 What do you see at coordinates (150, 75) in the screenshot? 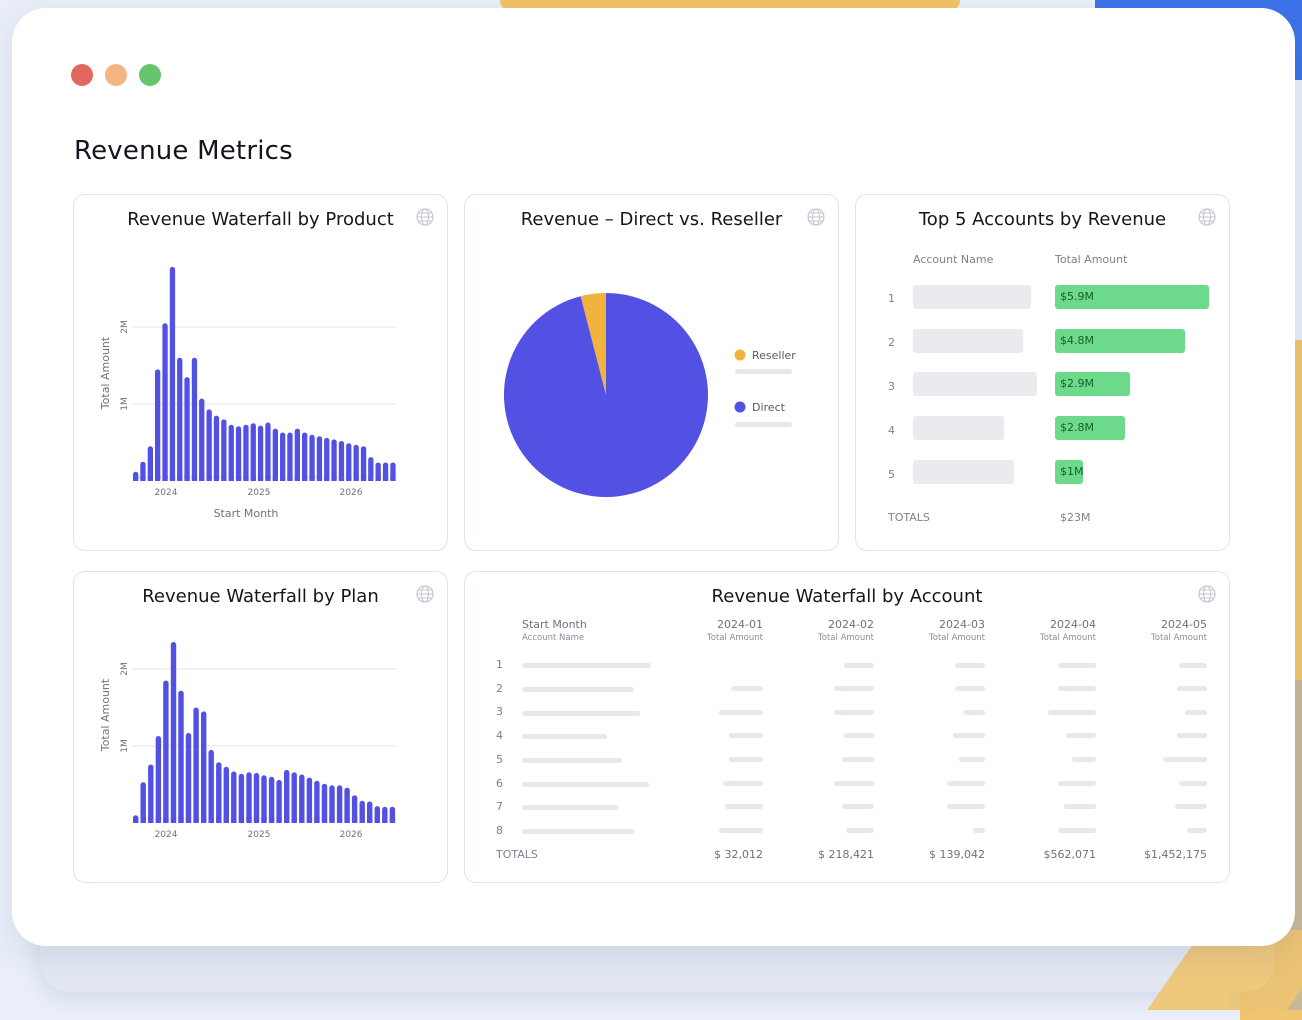
I see `maximize-window-button` at bounding box center [150, 75].